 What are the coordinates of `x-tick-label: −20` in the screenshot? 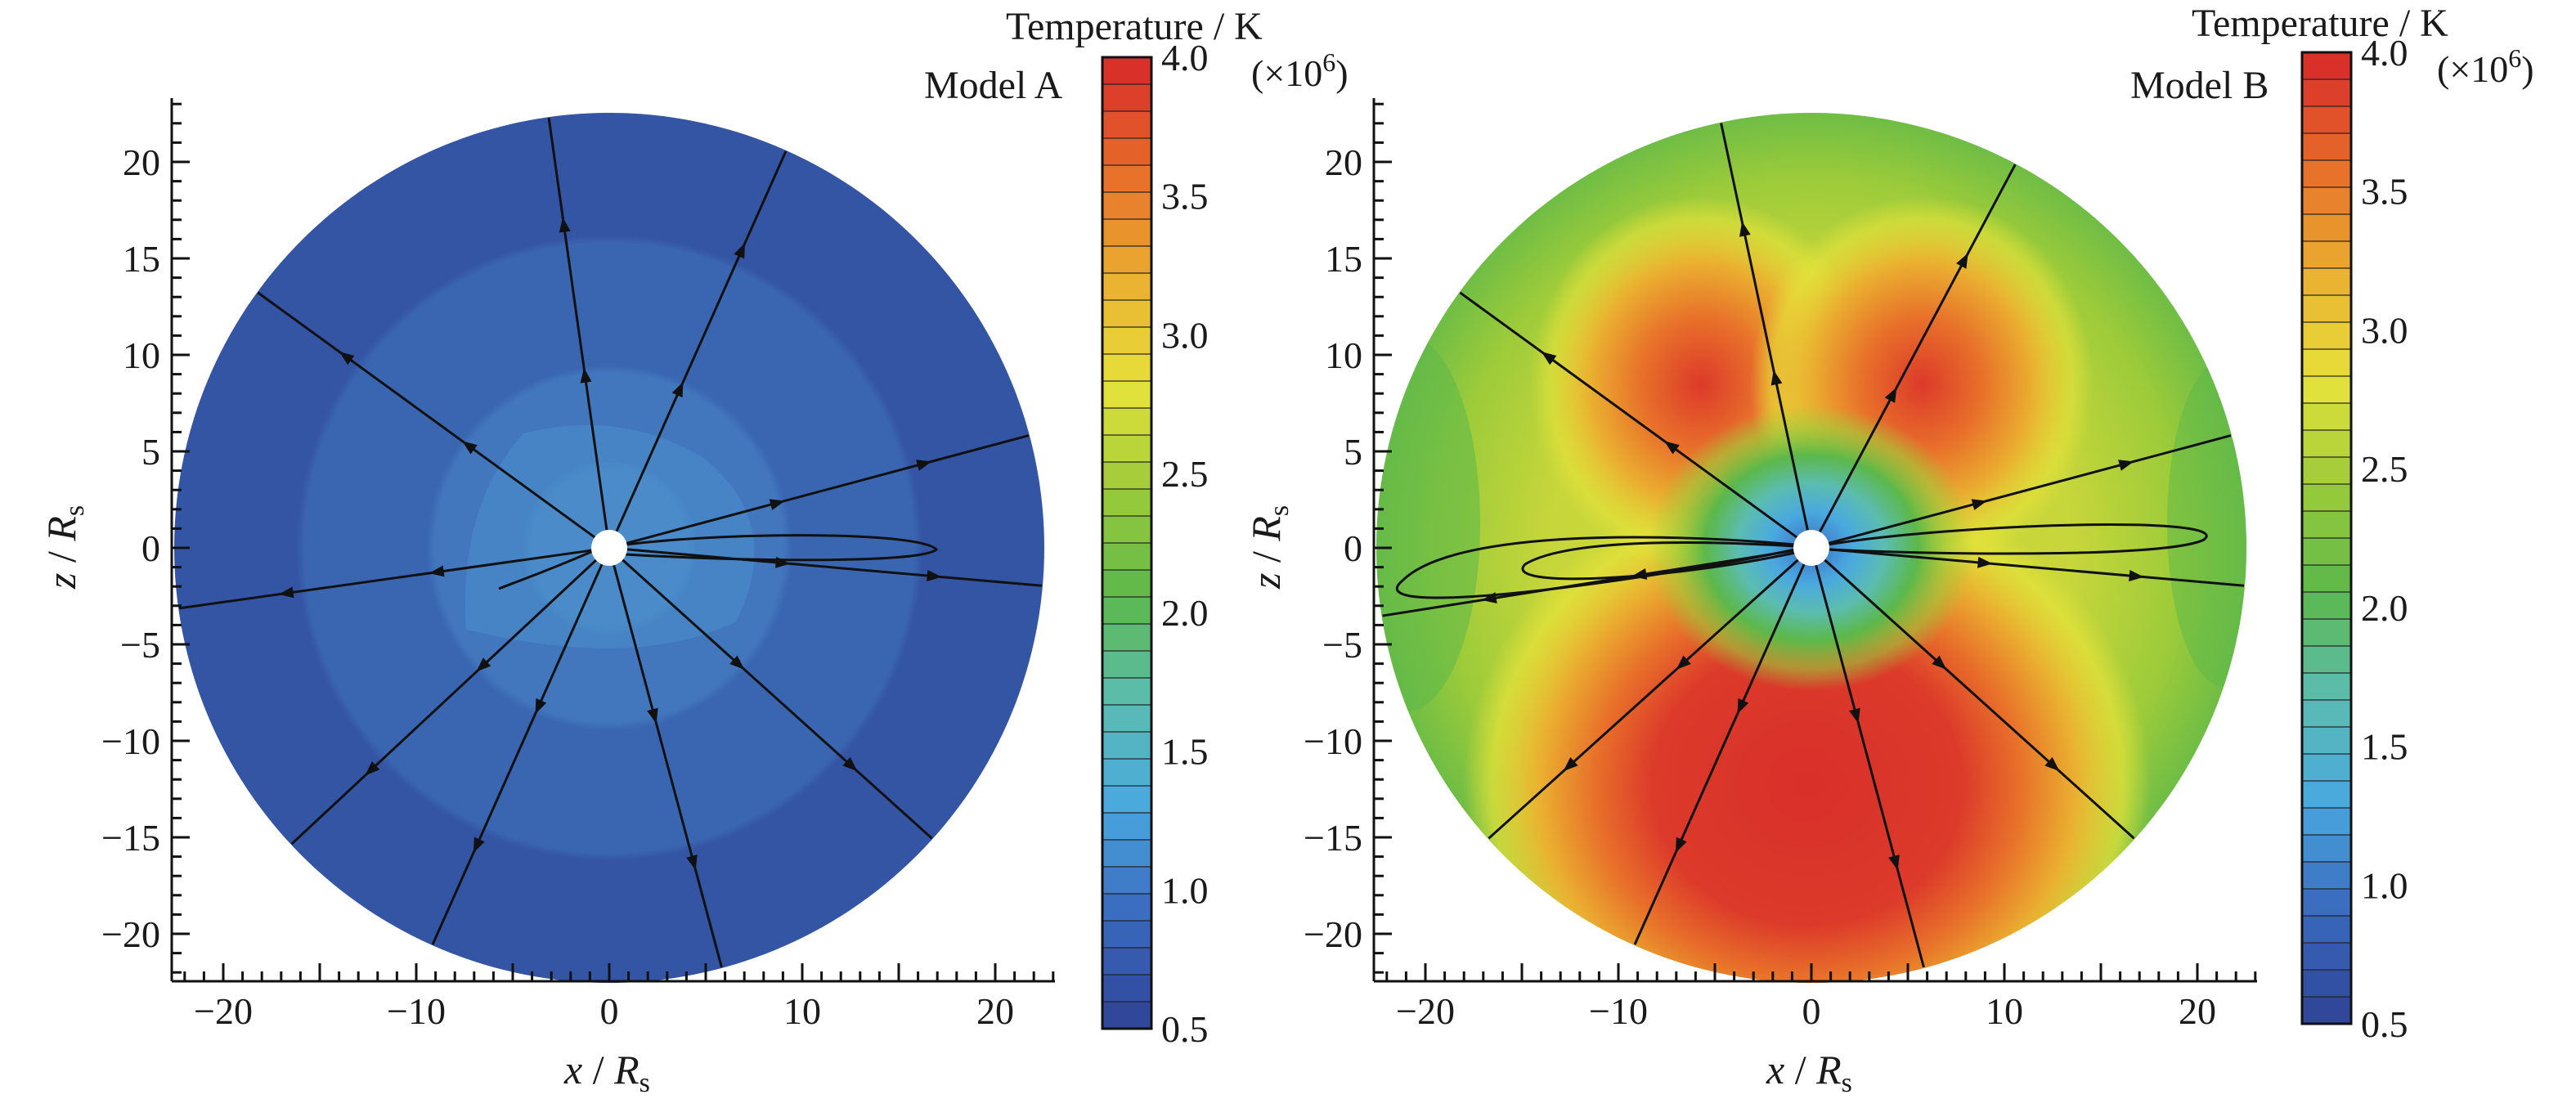 It's located at (224, 1011).